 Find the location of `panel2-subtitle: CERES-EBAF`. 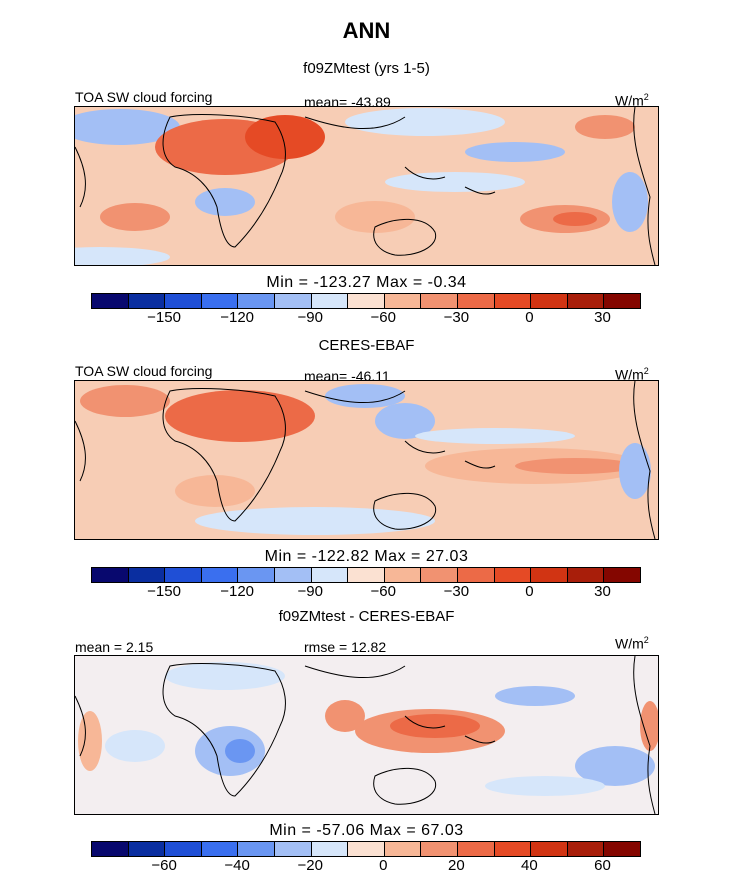

panel2-subtitle: CERES-EBAF is located at coordinates (366, 345).